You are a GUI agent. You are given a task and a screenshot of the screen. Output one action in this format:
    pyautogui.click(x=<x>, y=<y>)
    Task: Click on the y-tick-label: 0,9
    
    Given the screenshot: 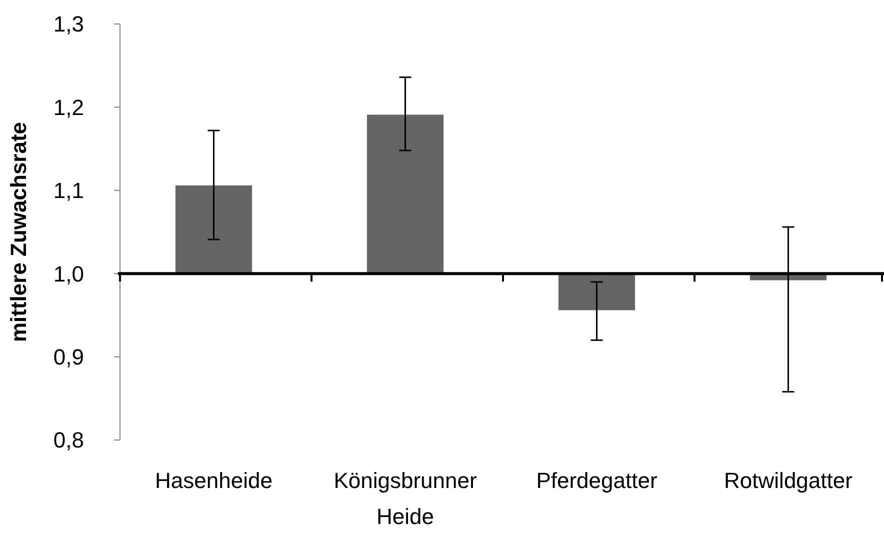 What is the action you would take?
    pyautogui.click(x=68, y=357)
    